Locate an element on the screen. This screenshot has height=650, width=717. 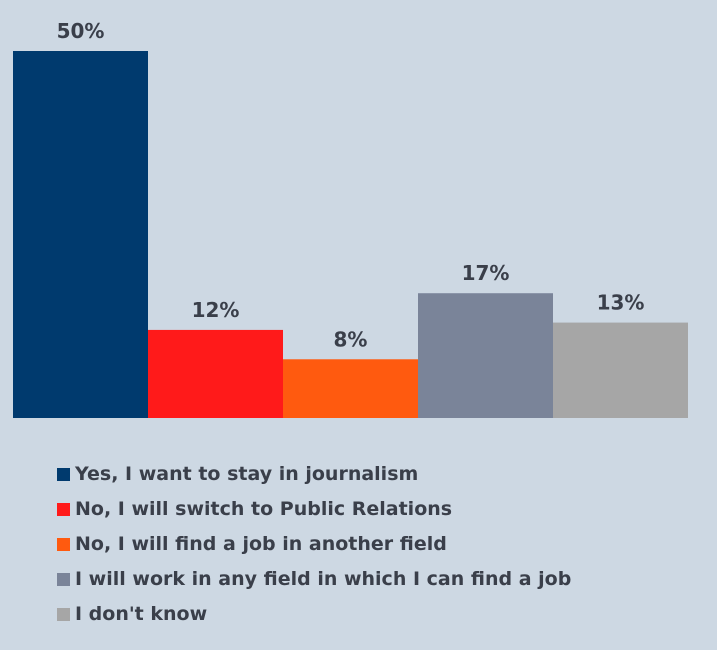
data-label: 50% is located at coordinates (81, 31).